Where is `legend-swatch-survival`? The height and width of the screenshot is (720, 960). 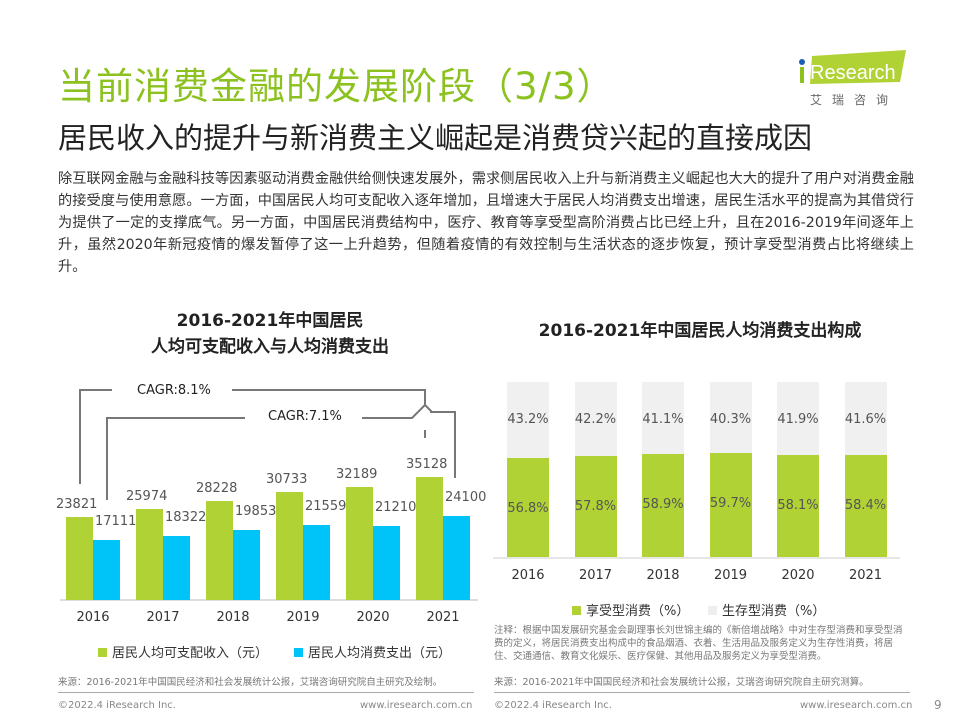
legend-swatch-survival is located at coordinates (712, 610).